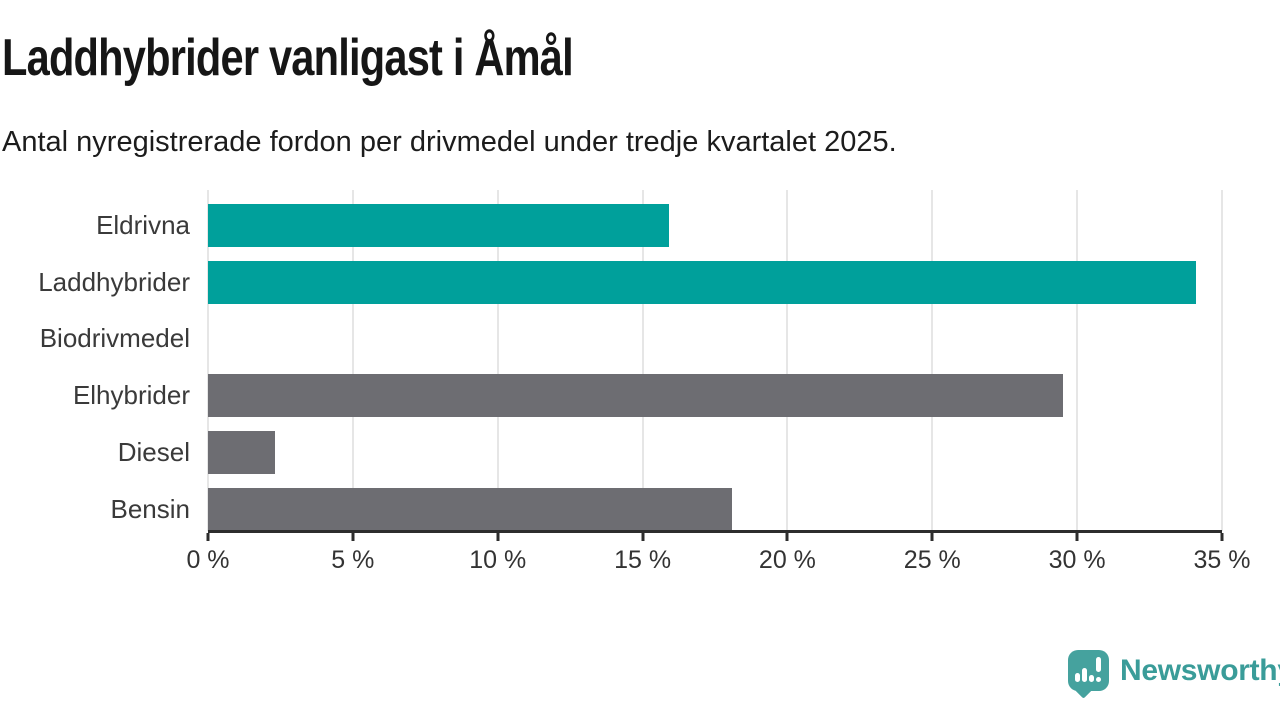  I want to click on x-axis: 0 % 5 % 10 % 15 % 20 % 25 % 30 % 35 %, so click(718, 552).